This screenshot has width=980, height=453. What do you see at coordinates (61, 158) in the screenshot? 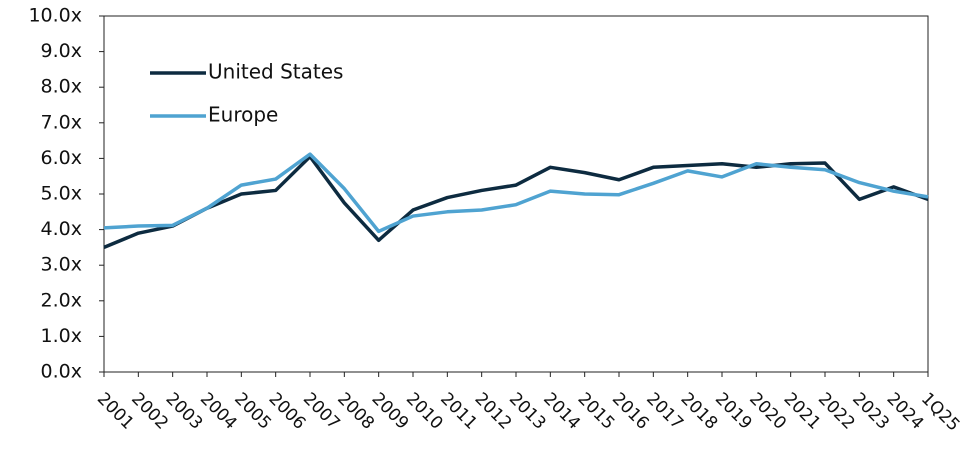
I see `y-tick-label: 6.0x` at bounding box center [61, 158].